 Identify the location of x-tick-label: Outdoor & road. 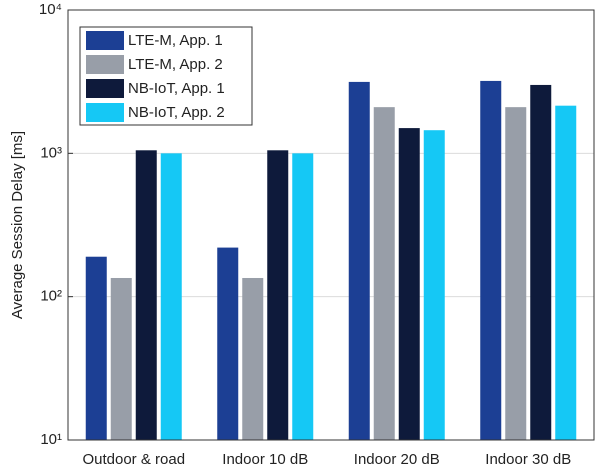
(133, 459).